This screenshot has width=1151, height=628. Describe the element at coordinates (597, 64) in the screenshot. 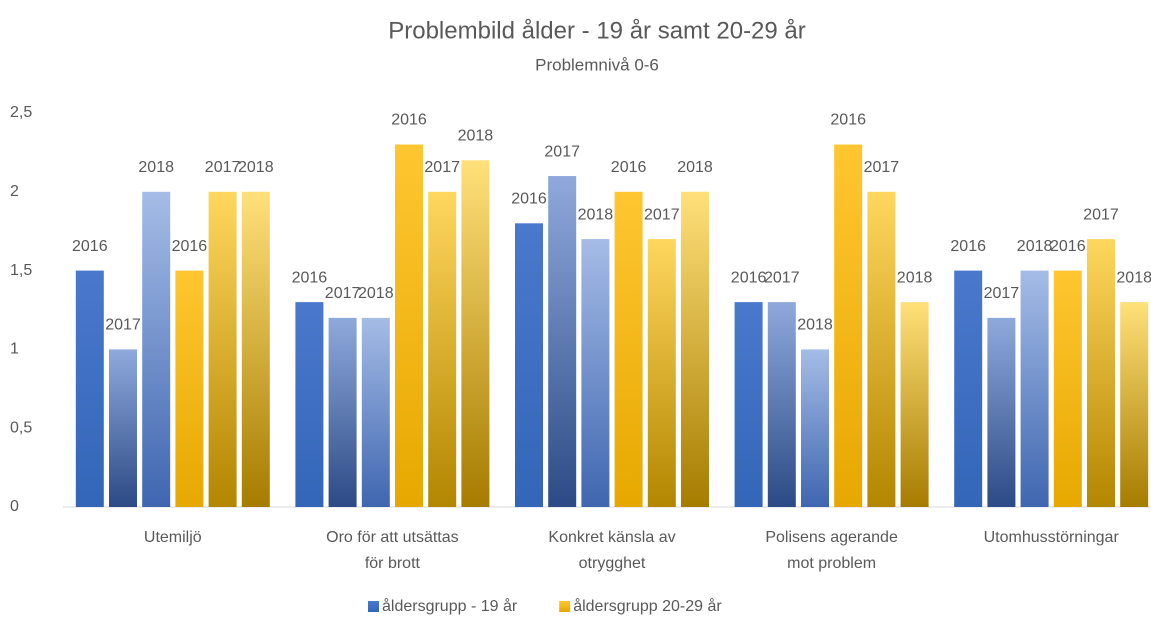

I see `chart-subtitle: Problemnivå 0-6` at that location.